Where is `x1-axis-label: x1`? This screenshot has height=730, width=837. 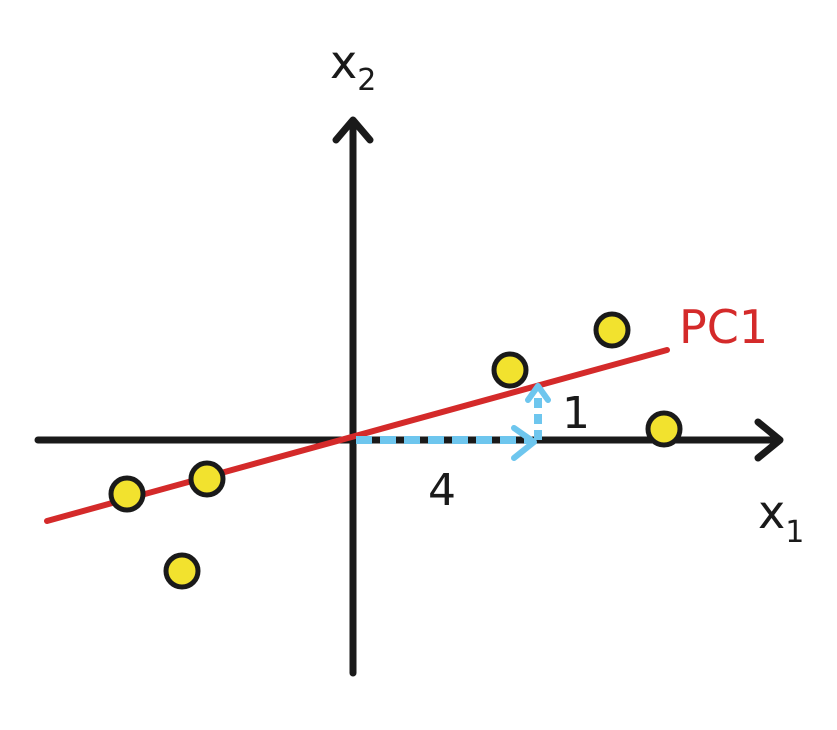
x1-axis-label: x1 is located at coordinates (781, 517).